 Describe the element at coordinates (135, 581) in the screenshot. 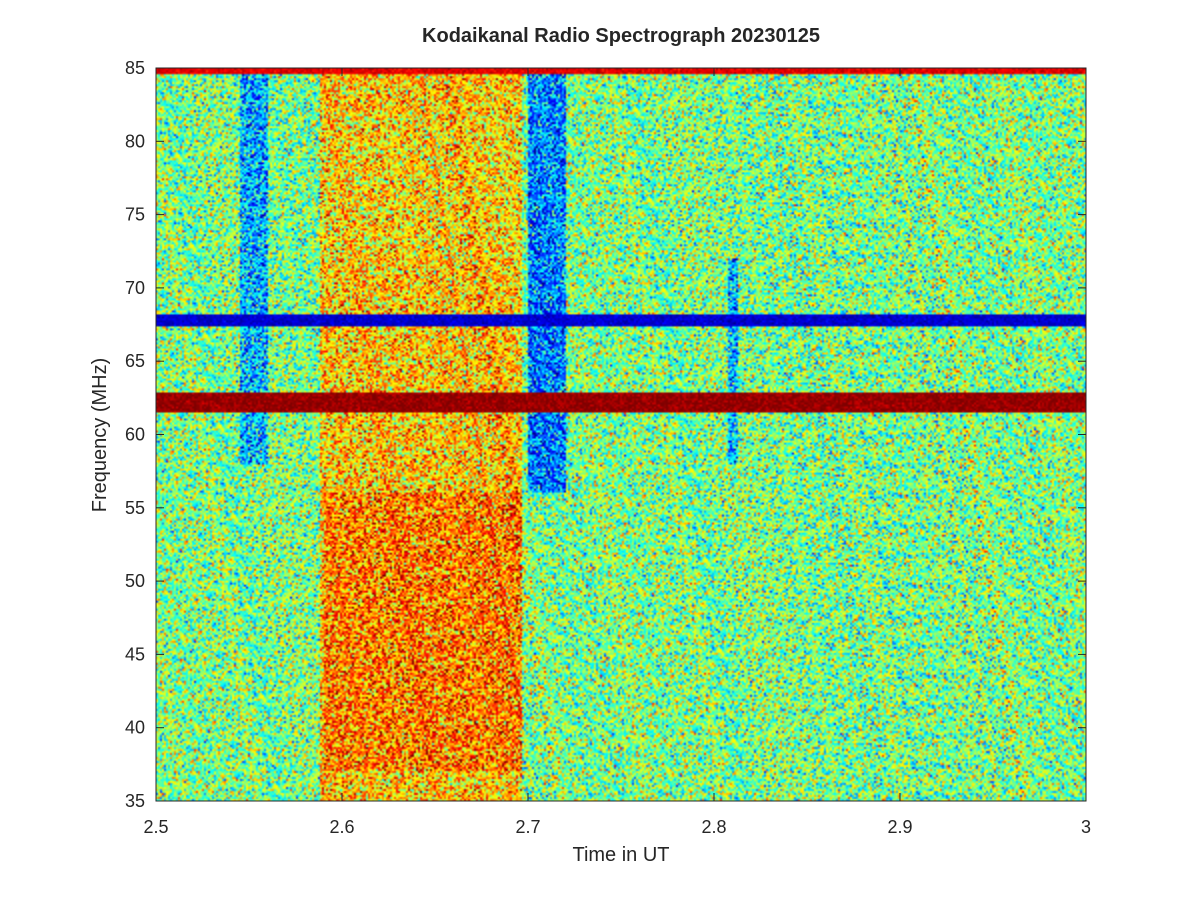

I see `y-tick-label: 50` at that location.